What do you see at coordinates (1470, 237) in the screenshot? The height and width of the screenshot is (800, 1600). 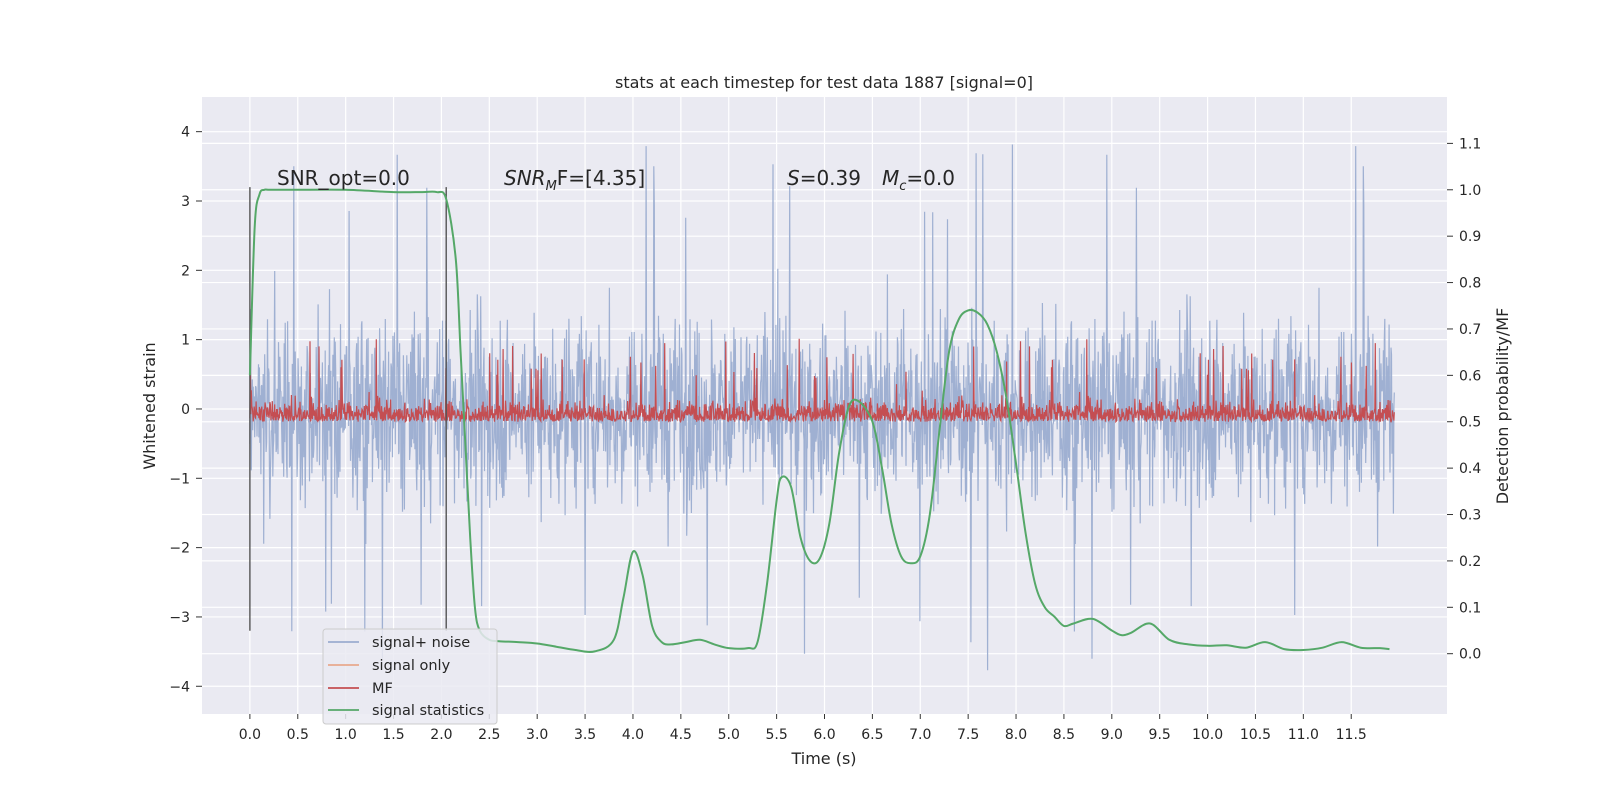 I see `y2-tick-label: 0.9` at bounding box center [1470, 237].